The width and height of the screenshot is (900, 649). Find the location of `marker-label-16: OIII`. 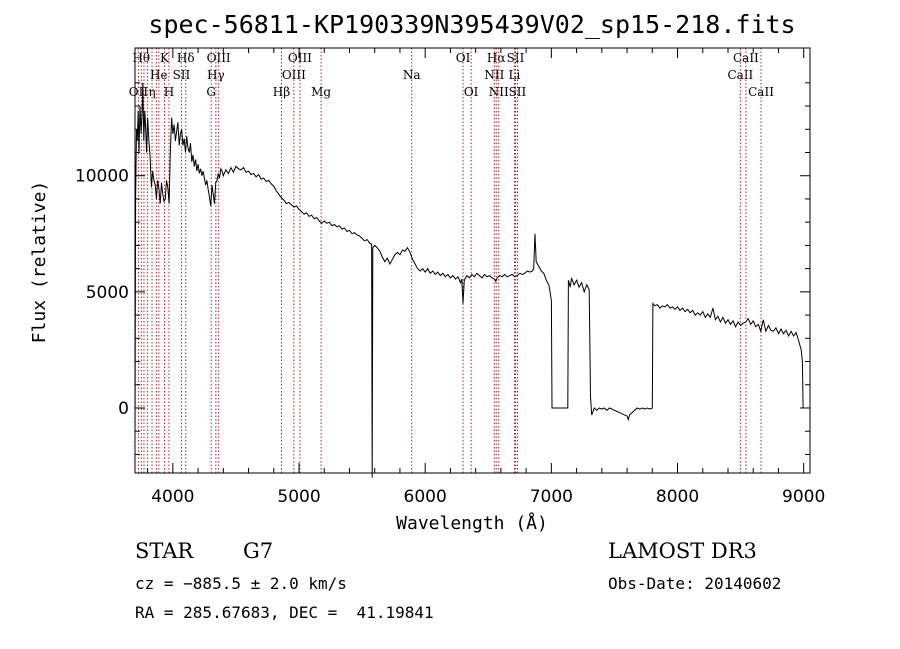

marker-label-16: OIII is located at coordinates (300, 58).